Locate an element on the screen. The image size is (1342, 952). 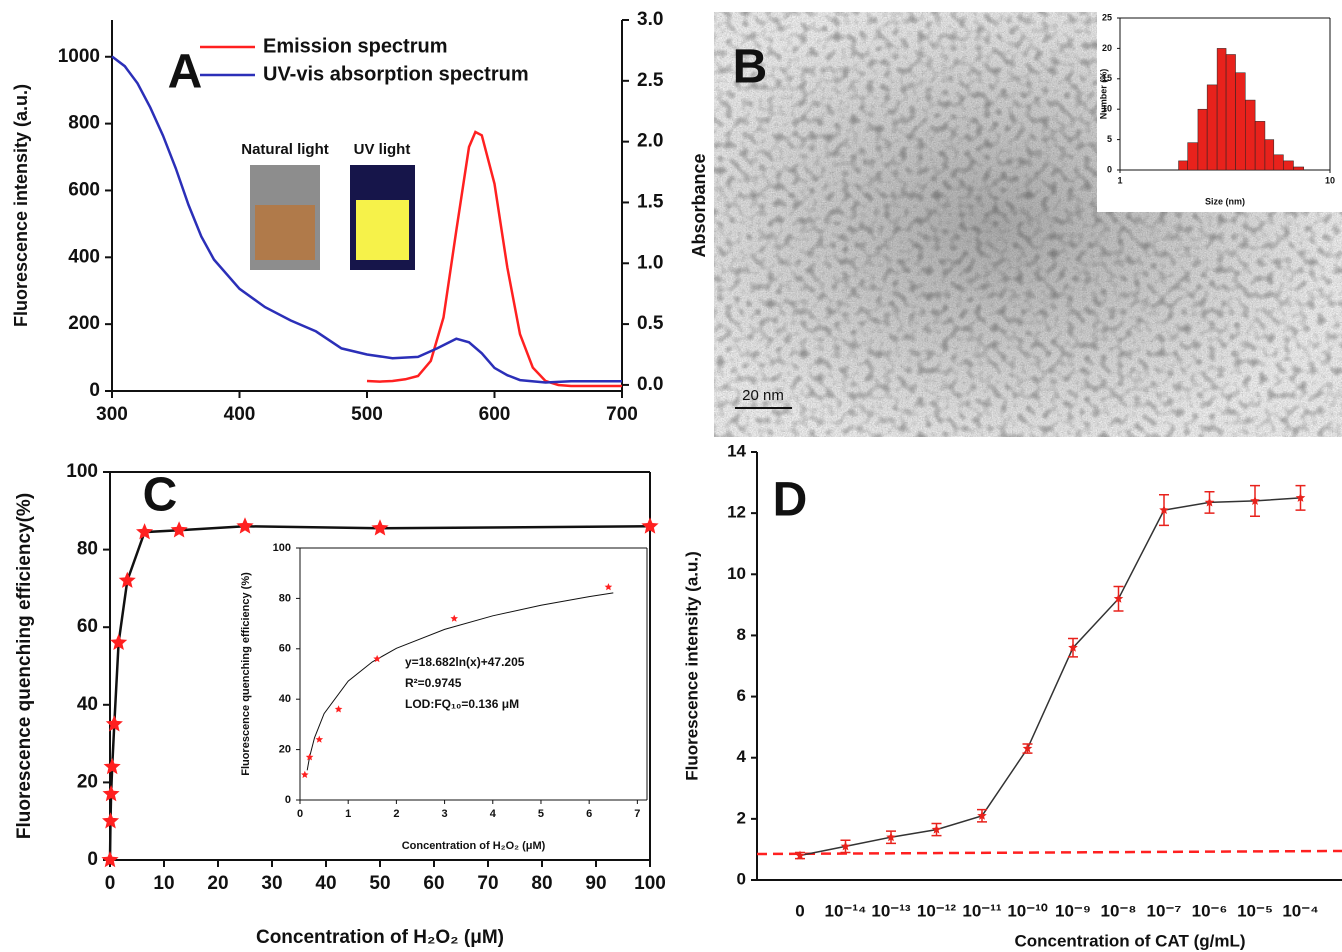
fit-curve is located at coordinates (460, 681).